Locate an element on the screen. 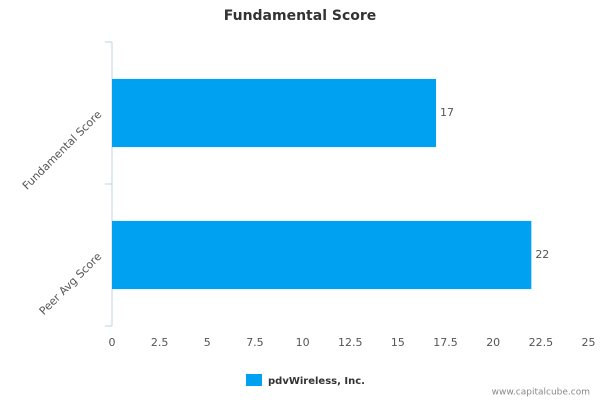 This screenshot has width=600, height=400. legend-swatch is located at coordinates (254, 380).